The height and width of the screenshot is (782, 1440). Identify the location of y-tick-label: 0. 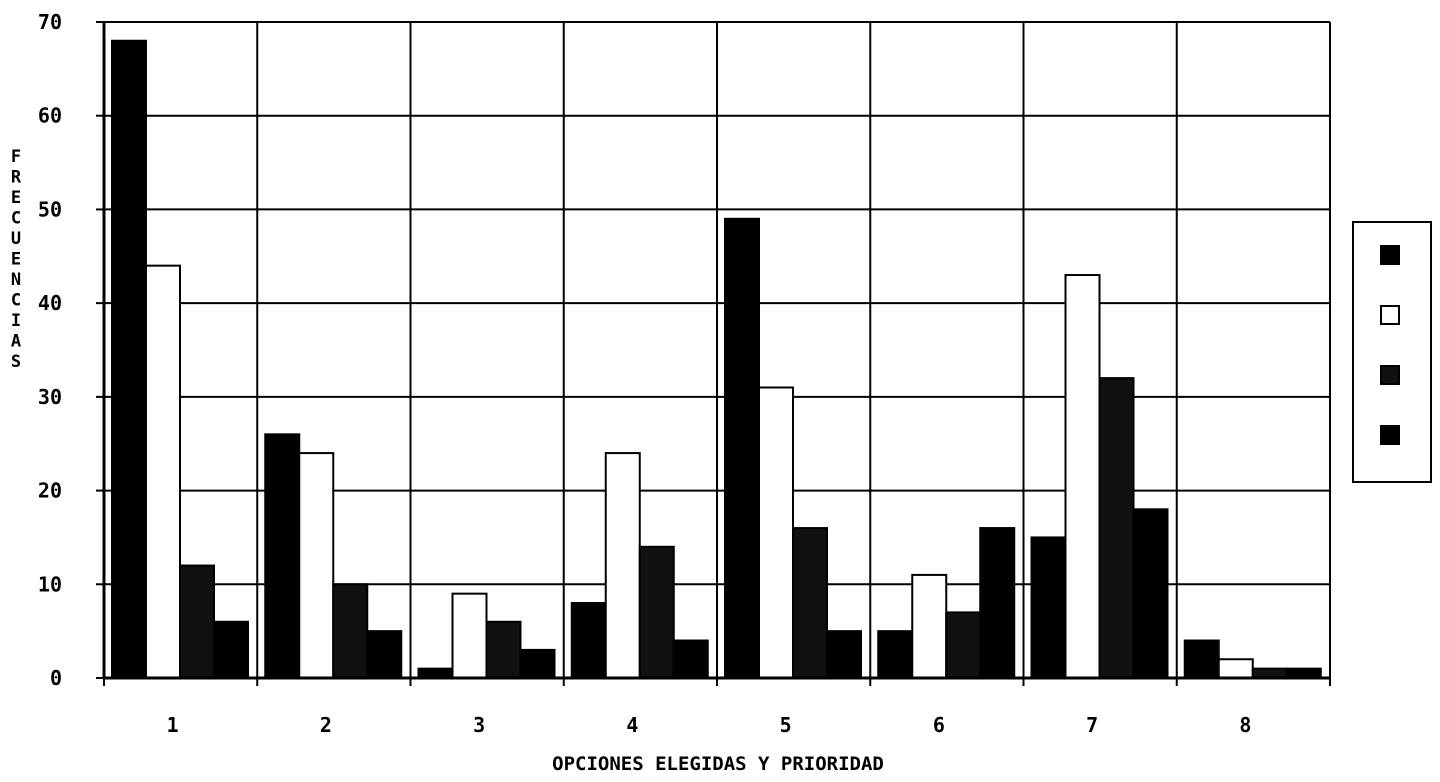
(56, 678).